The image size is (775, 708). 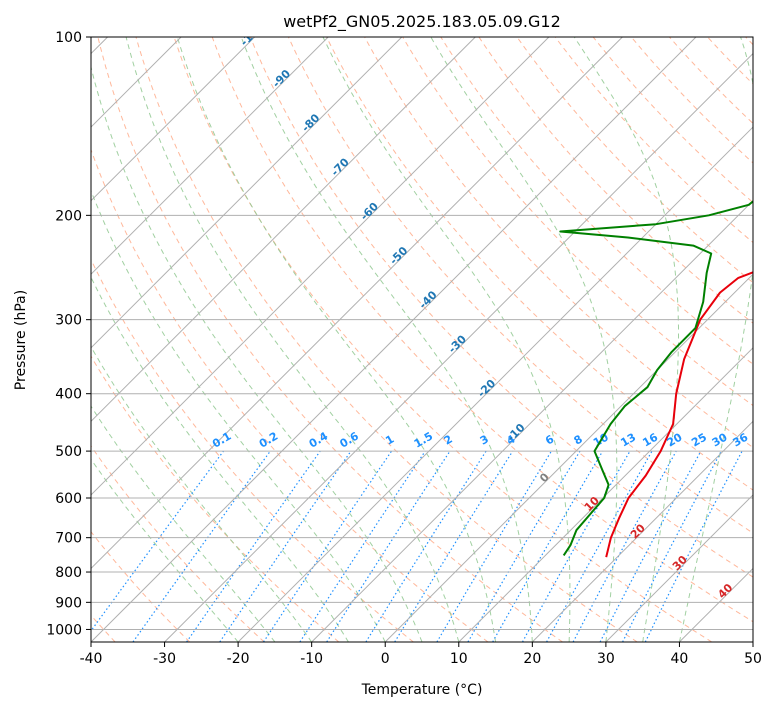 What do you see at coordinates (753, 659) in the screenshot?
I see `x-tick-label: 50` at bounding box center [753, 659].